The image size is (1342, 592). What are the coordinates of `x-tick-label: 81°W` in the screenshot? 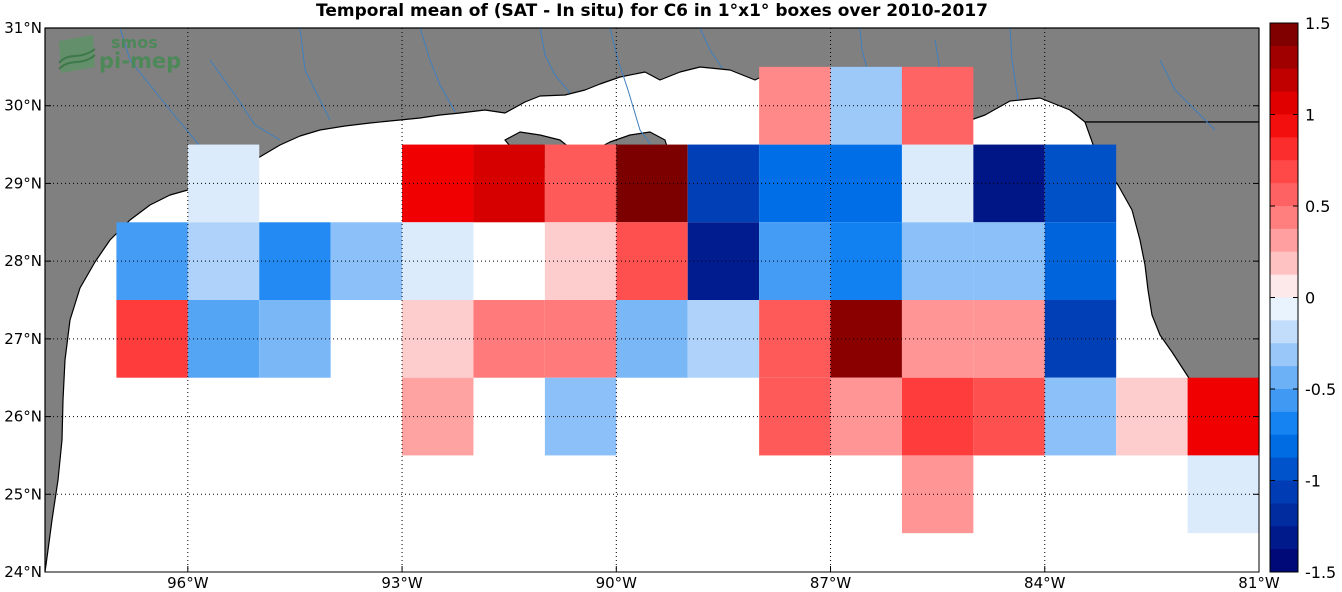 It's located at (1259, 583).